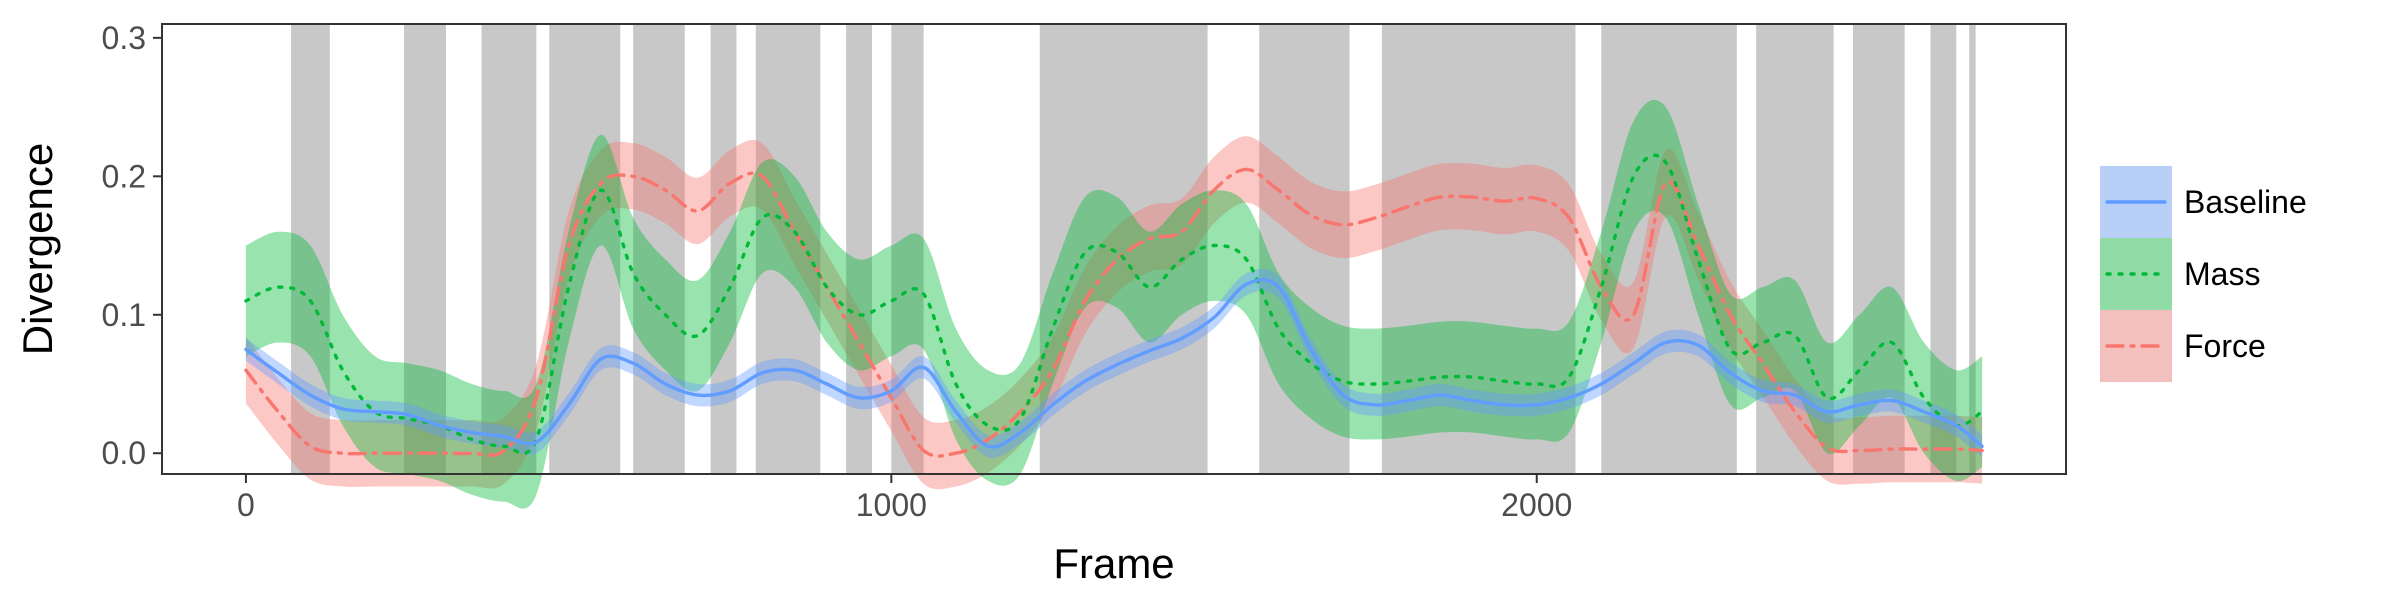 The image size is (2400, 600). Describe the element at coordinates (2222, 274) in the screenshot. I see `legend-label: Mass` at that location.